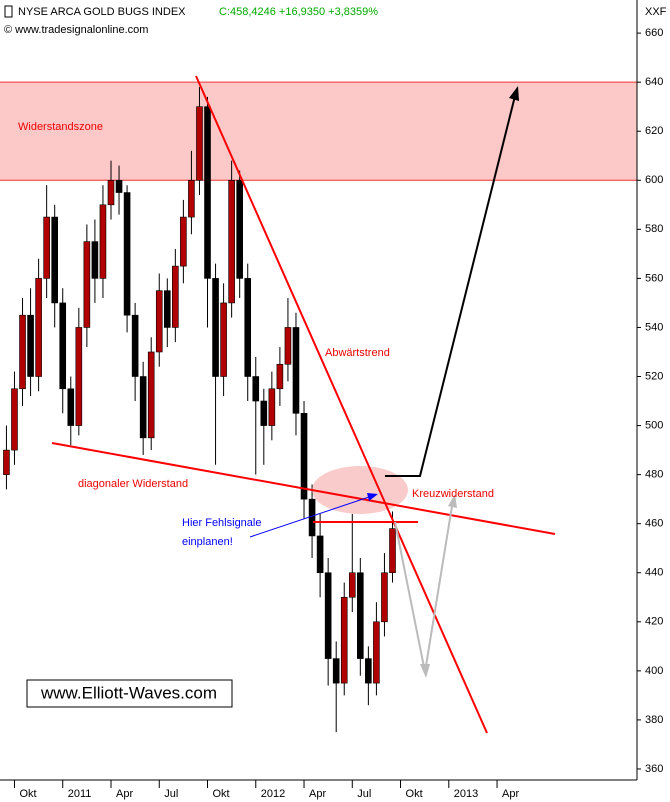 This screenshot has width=670, height=802. I want to click on y-tick-label: 560, so click(654, 278).